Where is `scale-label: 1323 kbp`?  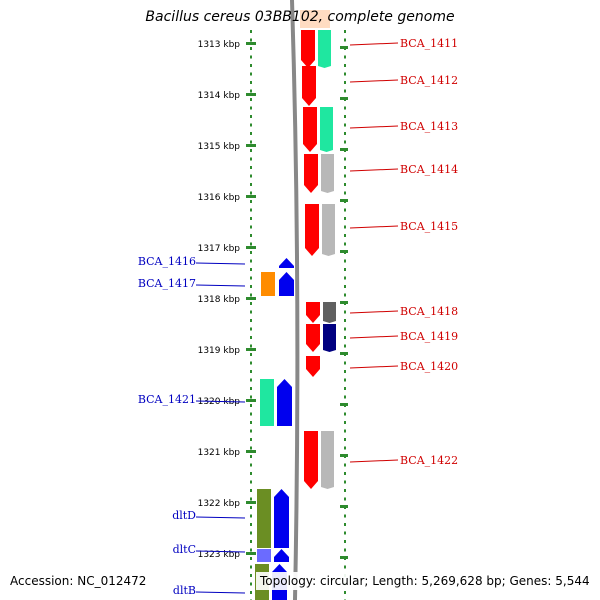 scale-label: 1323 kbp is located at coordinates (219, 555).